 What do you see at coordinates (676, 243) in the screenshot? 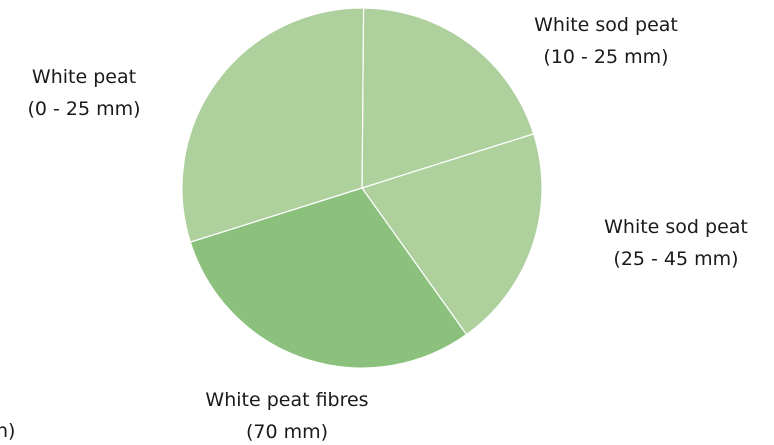
I see `slice-label-2: White sod peat (25 - 45 mm)` at bounding box center [676, 243].